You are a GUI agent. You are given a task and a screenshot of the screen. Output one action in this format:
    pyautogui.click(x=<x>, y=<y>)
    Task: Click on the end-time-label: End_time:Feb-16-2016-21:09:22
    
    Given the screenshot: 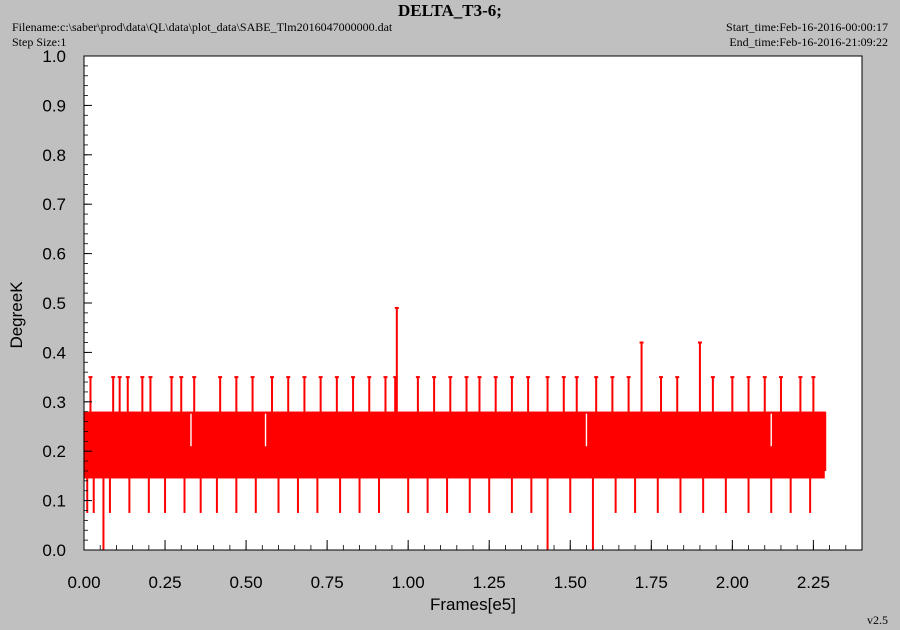 What is the action you would take?
    pyautogui.click(x=808, y=42)
    